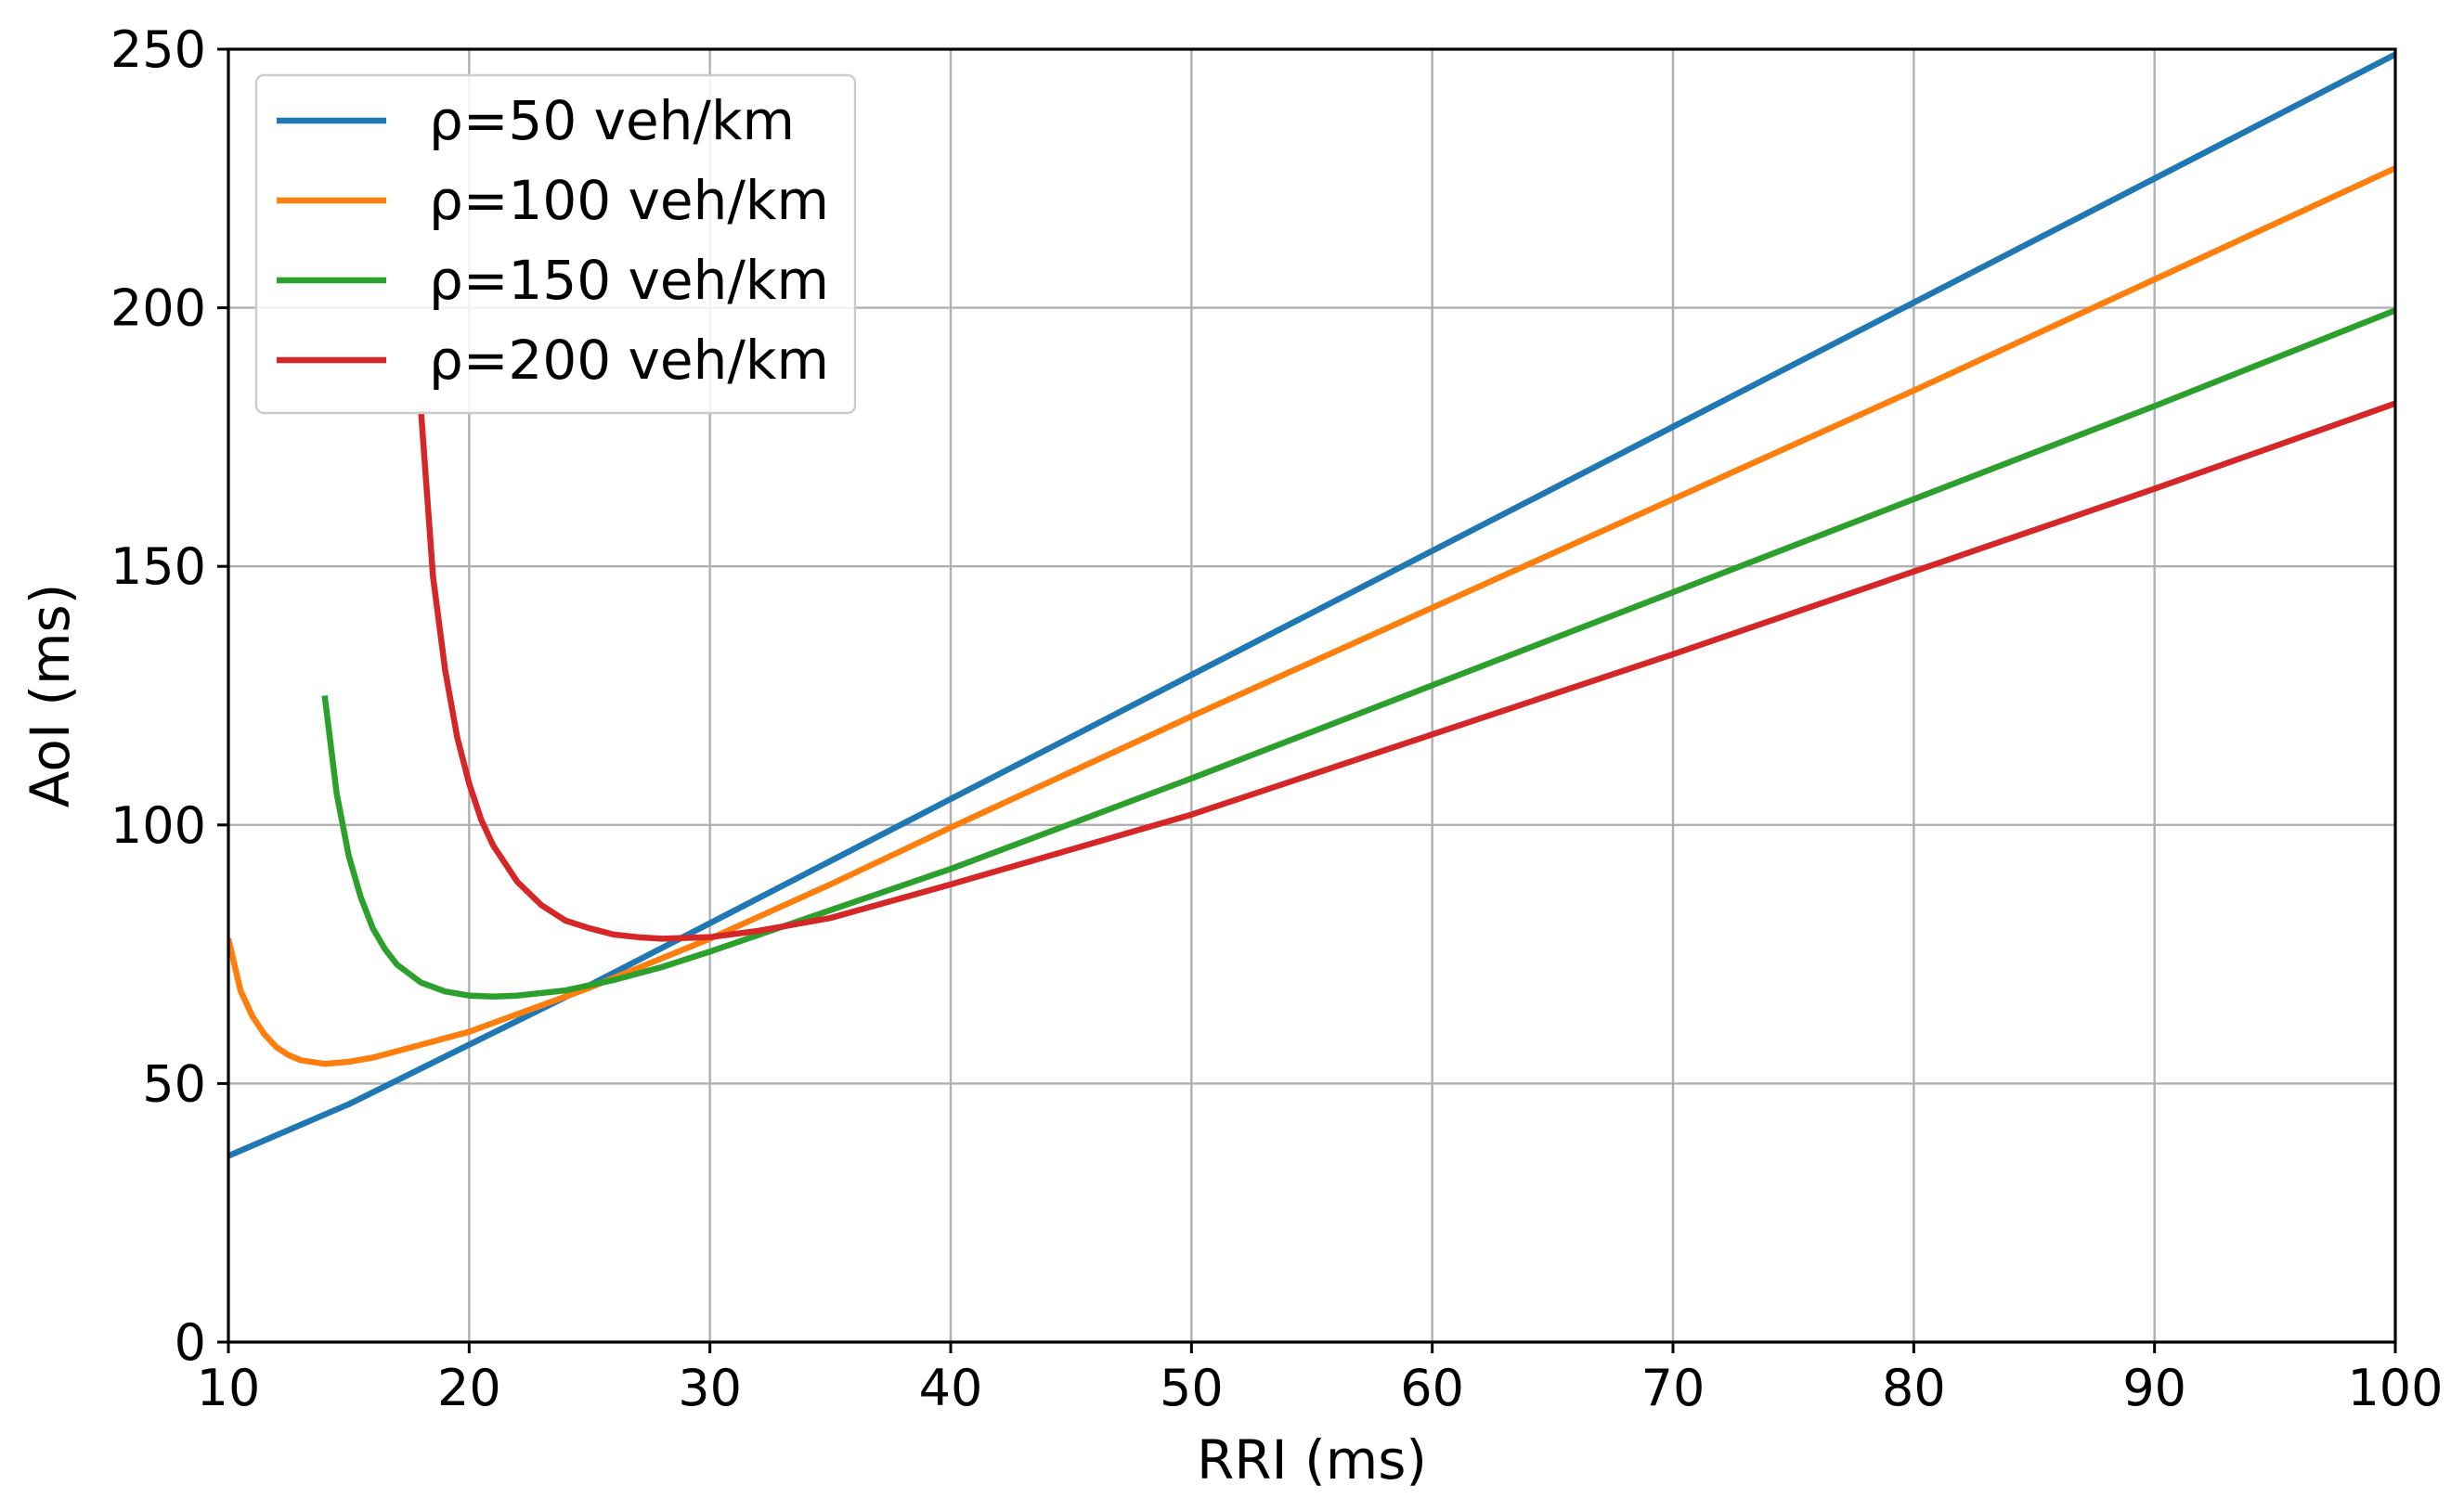  What do you see at coordinates (629, 200) in the screenshot?
I see `legend-label: ρ=100 veh/km` at bounding box center [629, 200].